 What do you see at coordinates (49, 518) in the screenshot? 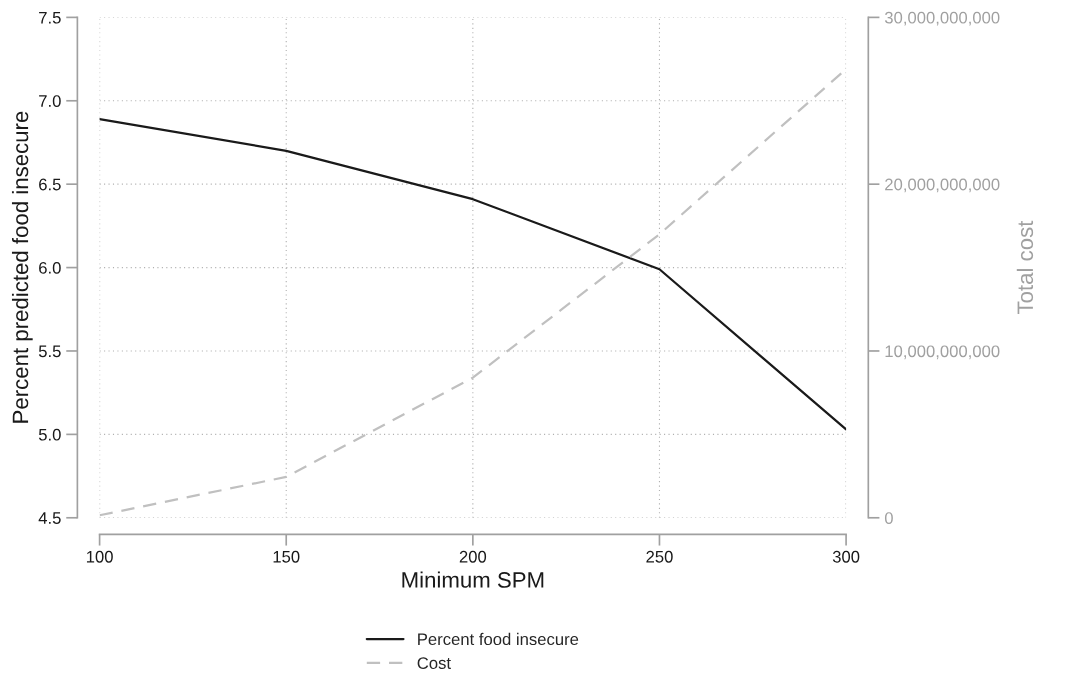
I see `y-tick-label: 4.5` at bounding box center [49, 518].